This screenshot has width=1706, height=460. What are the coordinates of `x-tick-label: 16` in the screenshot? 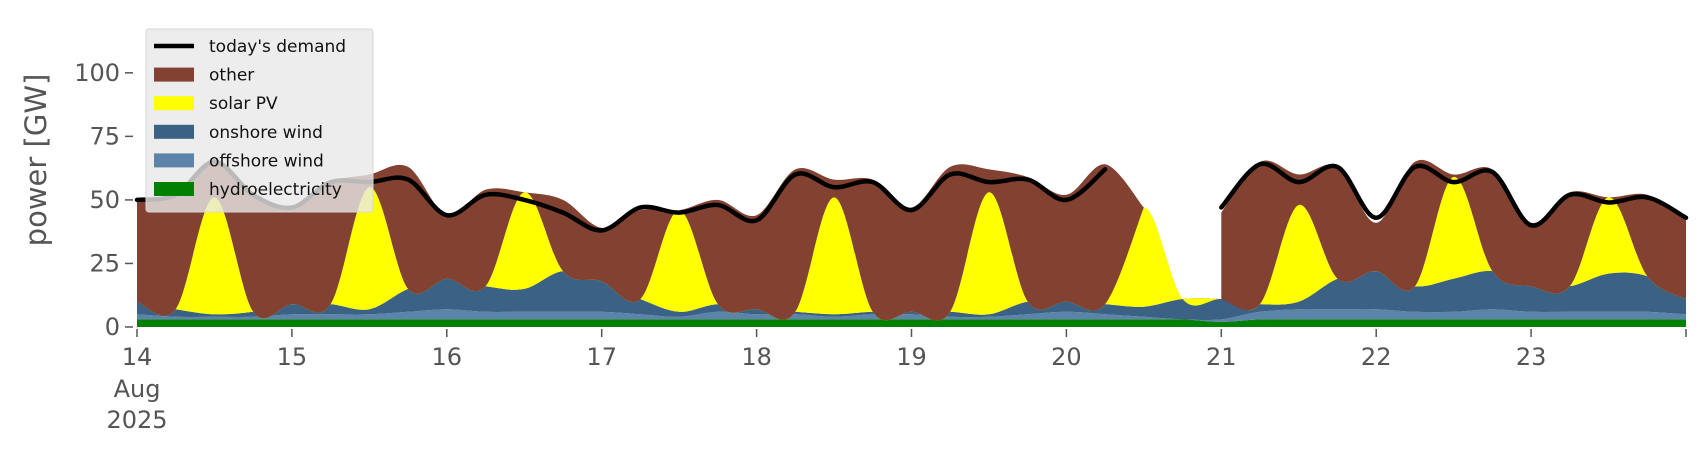 It's located at (447, 357).